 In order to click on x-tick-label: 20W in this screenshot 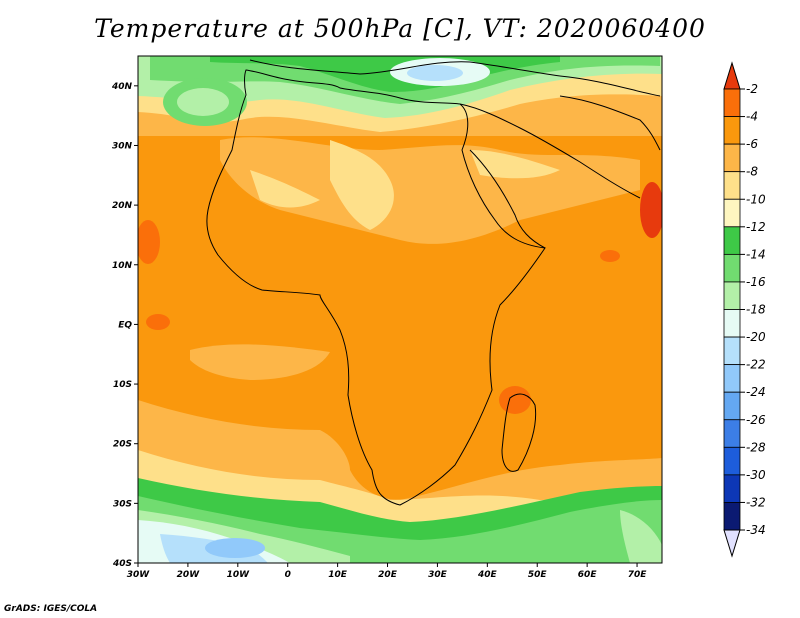, I will do `click(189, 575)`.